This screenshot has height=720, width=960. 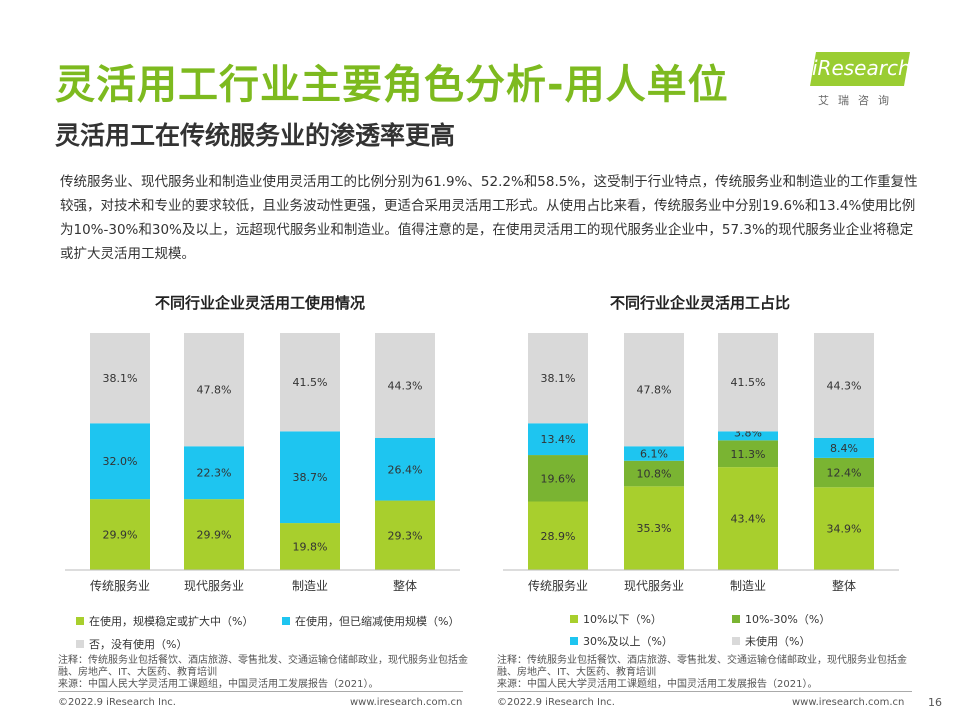 I want to click on data-label: 28.9%, so click(x=558, y=536).